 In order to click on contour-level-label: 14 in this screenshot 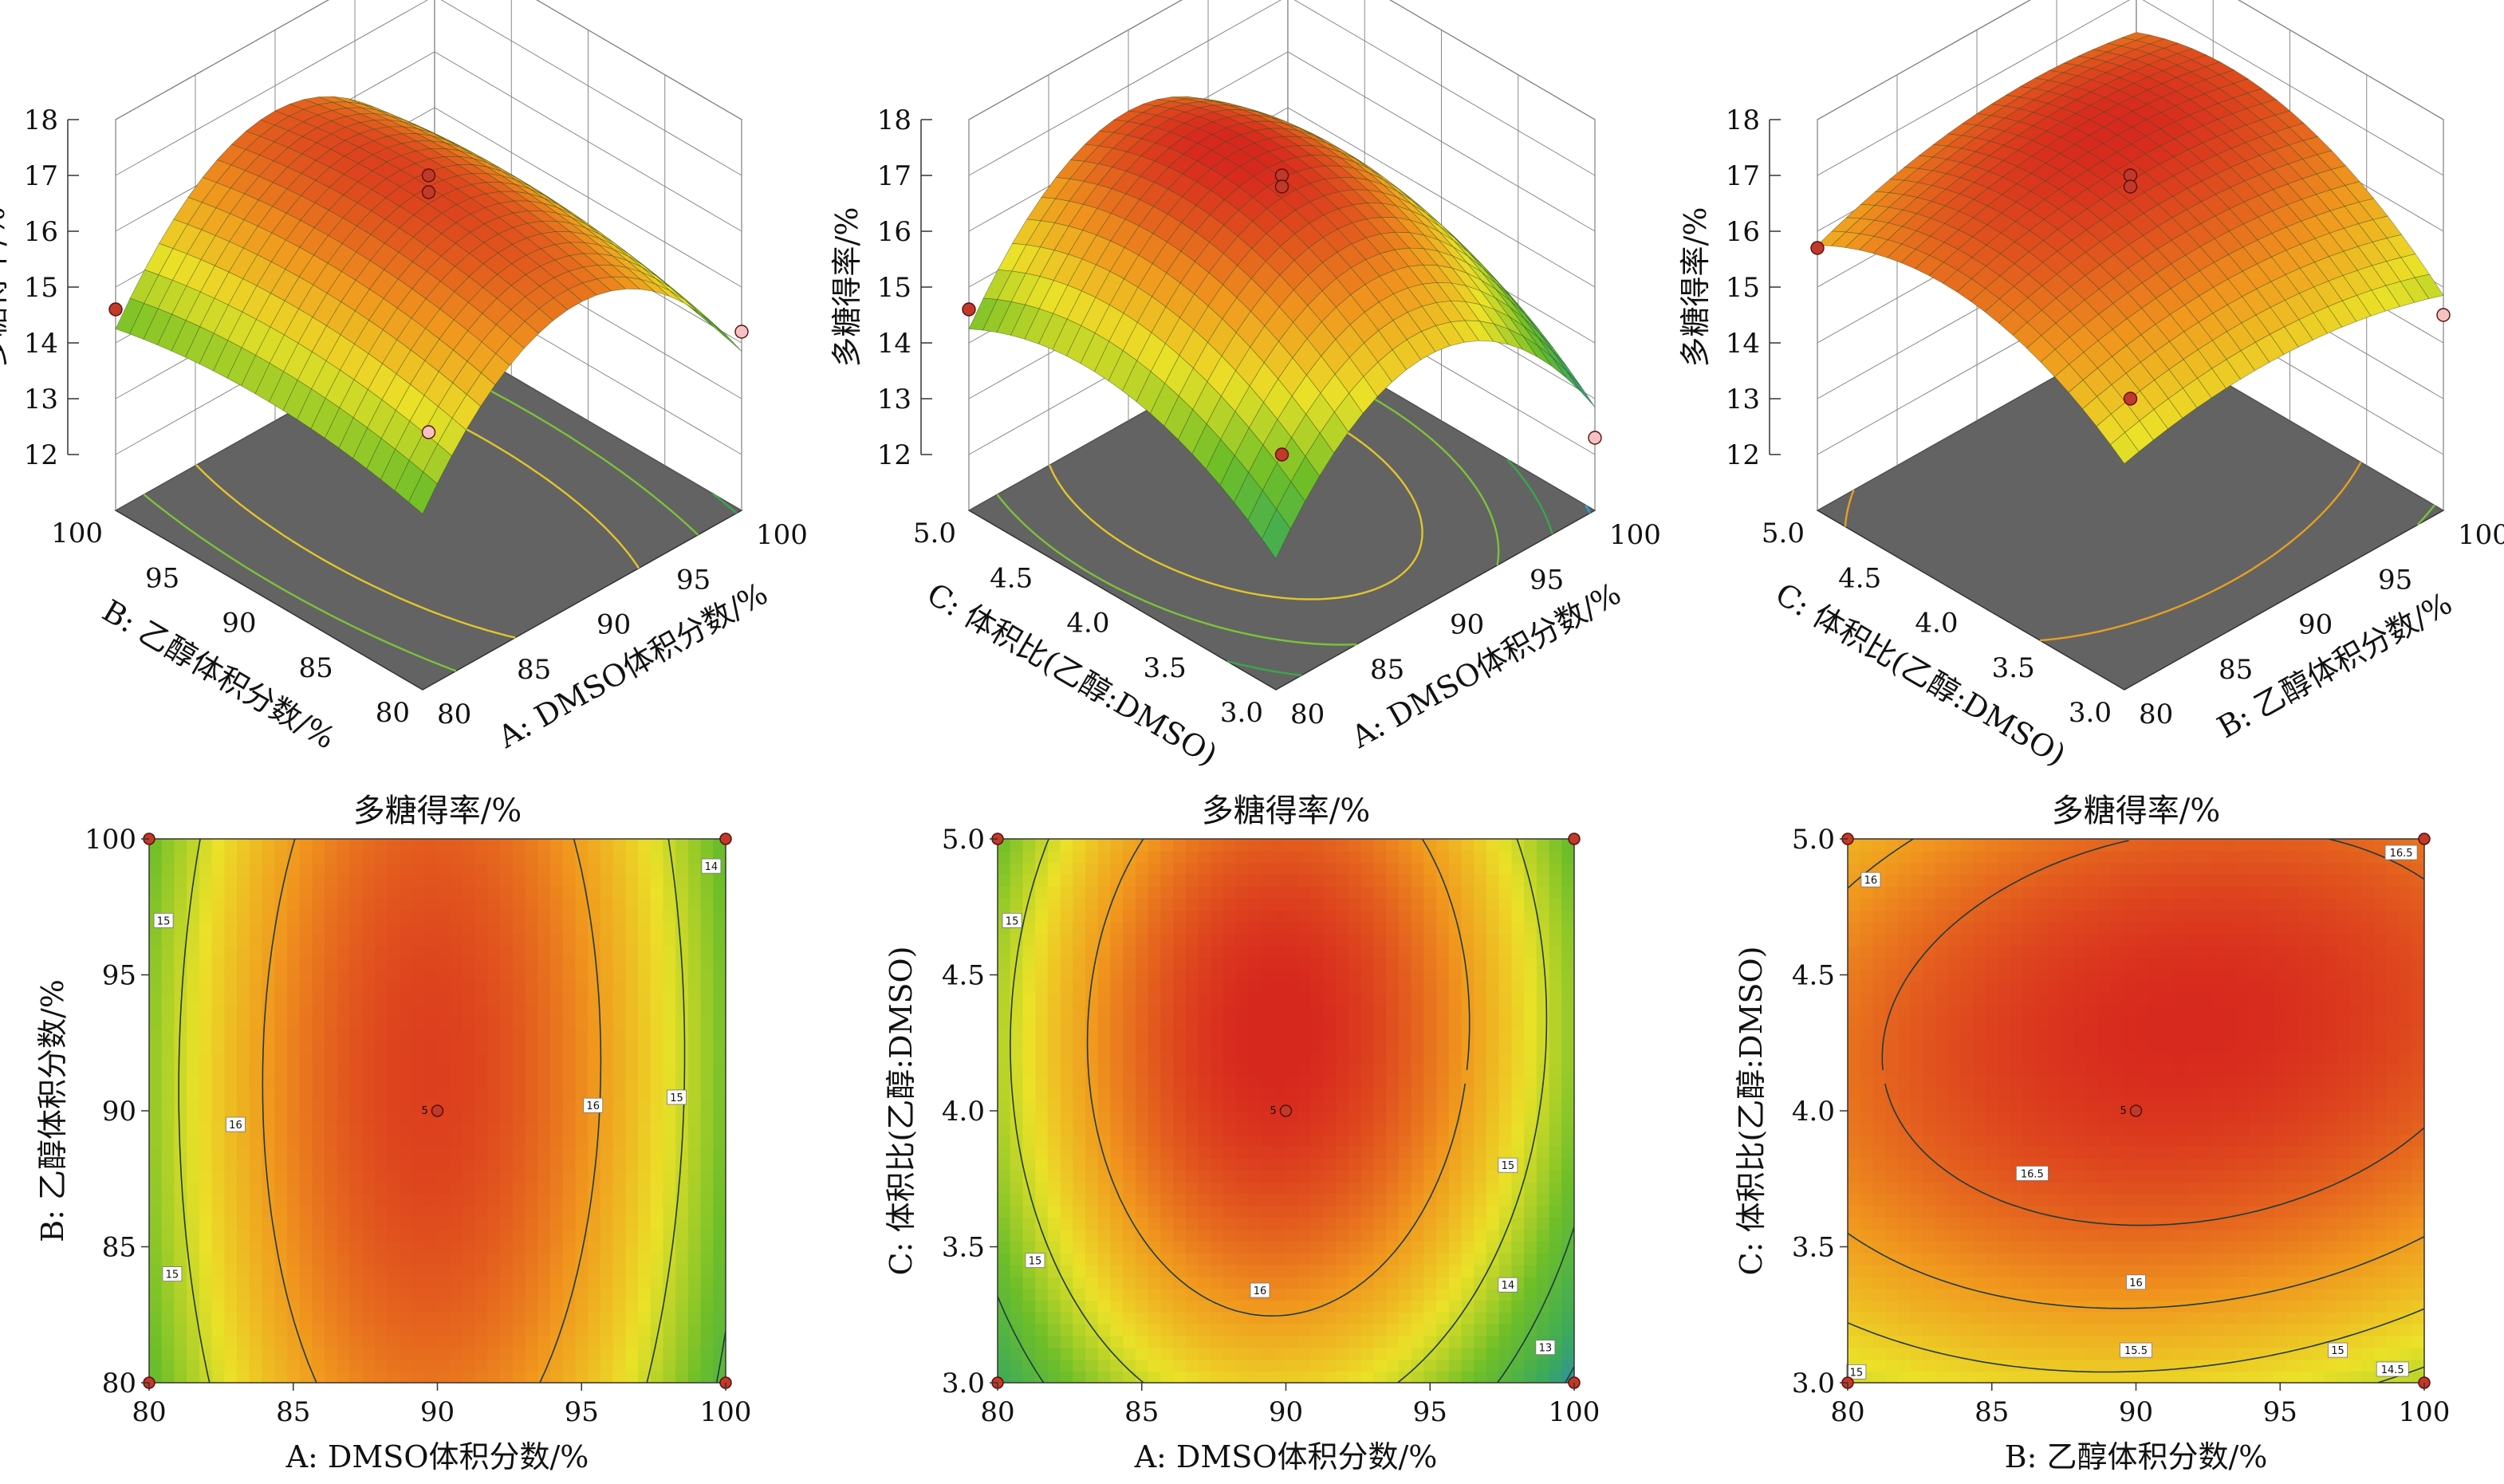, I will do `click(712, 866)`.